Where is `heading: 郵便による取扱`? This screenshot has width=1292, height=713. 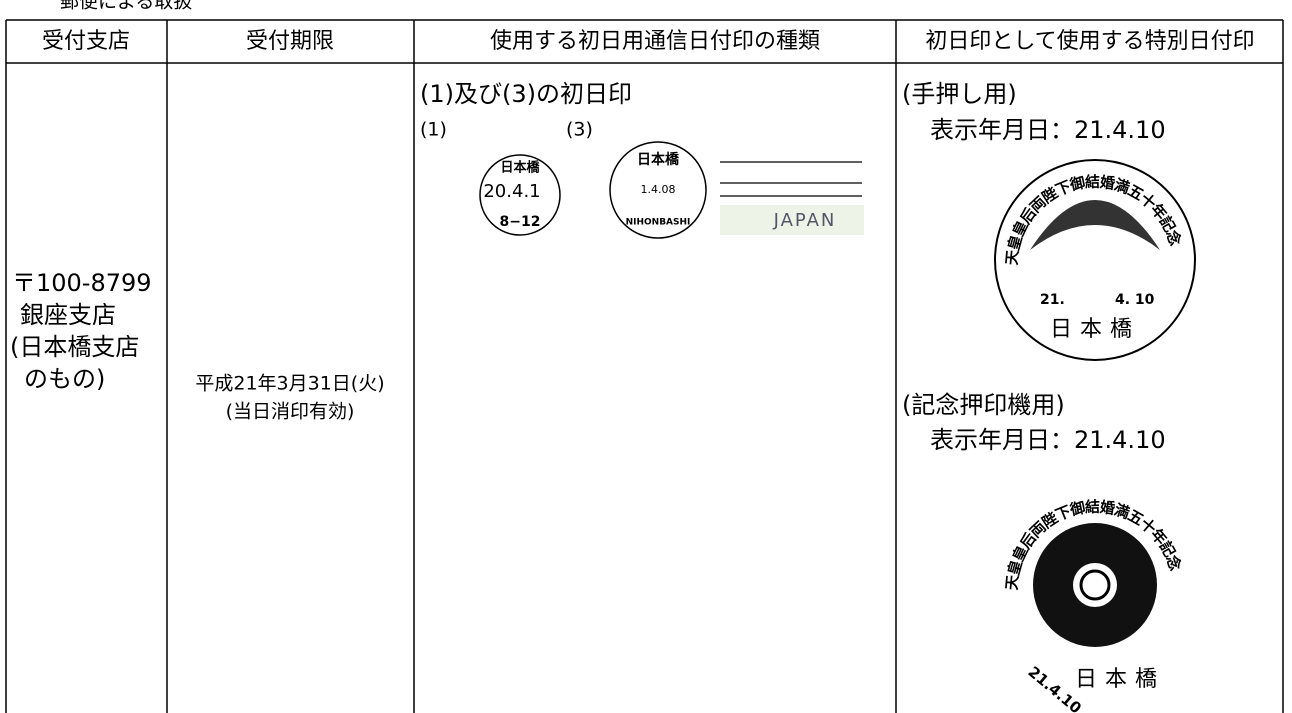 heading: 郵便による取扱 is located at coordinates (126, 6).